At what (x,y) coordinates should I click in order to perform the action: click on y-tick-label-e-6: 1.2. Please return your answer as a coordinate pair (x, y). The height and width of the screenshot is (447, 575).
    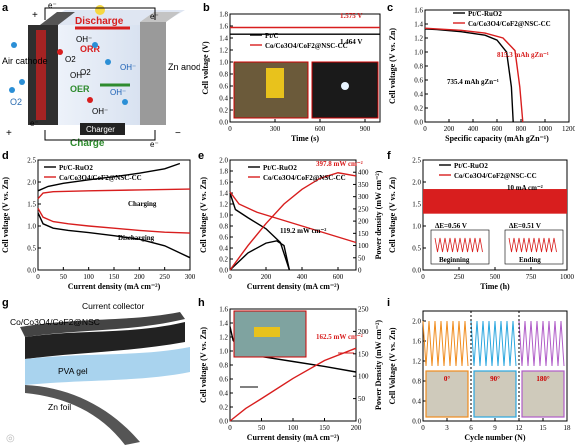
    Looking at the image, I should click on (223, 205).